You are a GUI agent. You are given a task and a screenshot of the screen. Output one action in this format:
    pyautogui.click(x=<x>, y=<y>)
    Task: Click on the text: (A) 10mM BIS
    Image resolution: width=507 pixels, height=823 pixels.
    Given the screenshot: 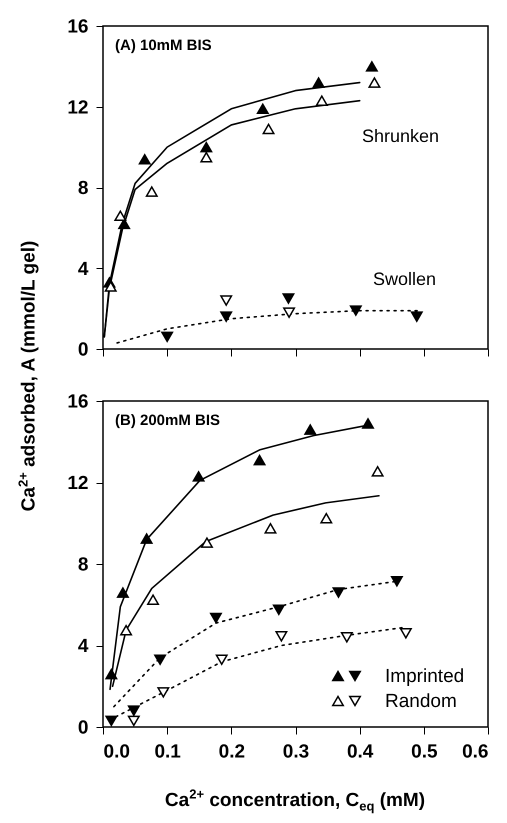 What is the action you would take?
    pyautogui.click(x=163, y=45)
    